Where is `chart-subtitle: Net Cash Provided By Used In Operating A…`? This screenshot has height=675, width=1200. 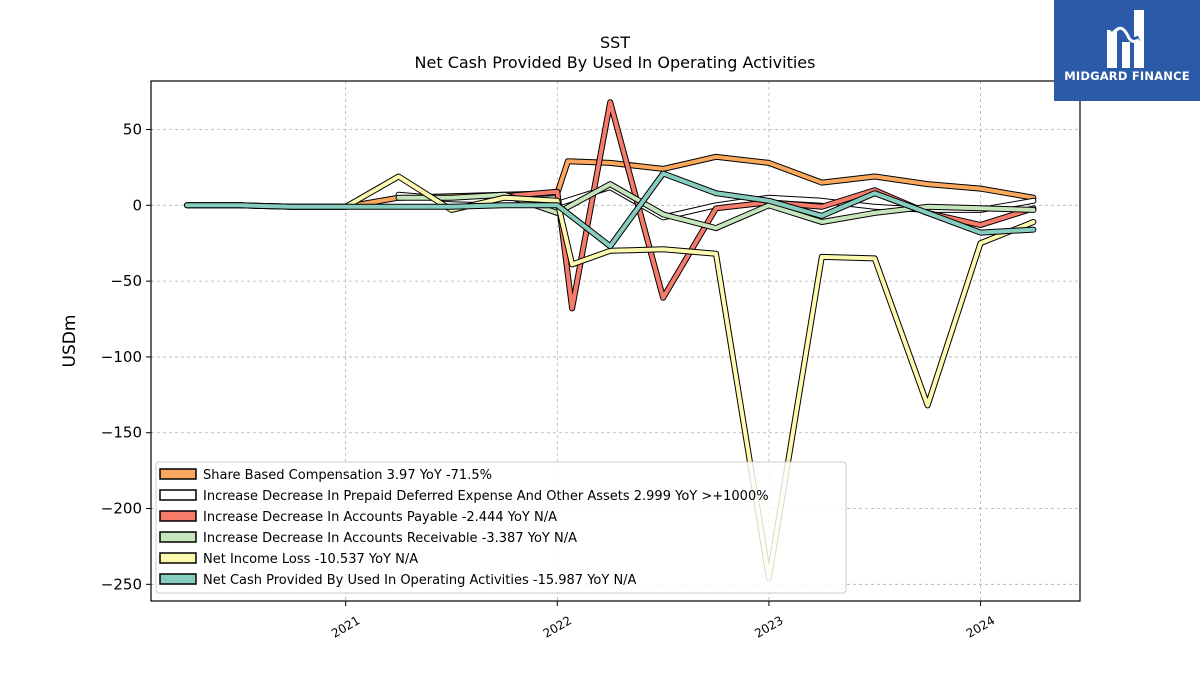 chart-subtitle: Net Cash Provided By Used In Operating A… is located at coordinates (615, 62).